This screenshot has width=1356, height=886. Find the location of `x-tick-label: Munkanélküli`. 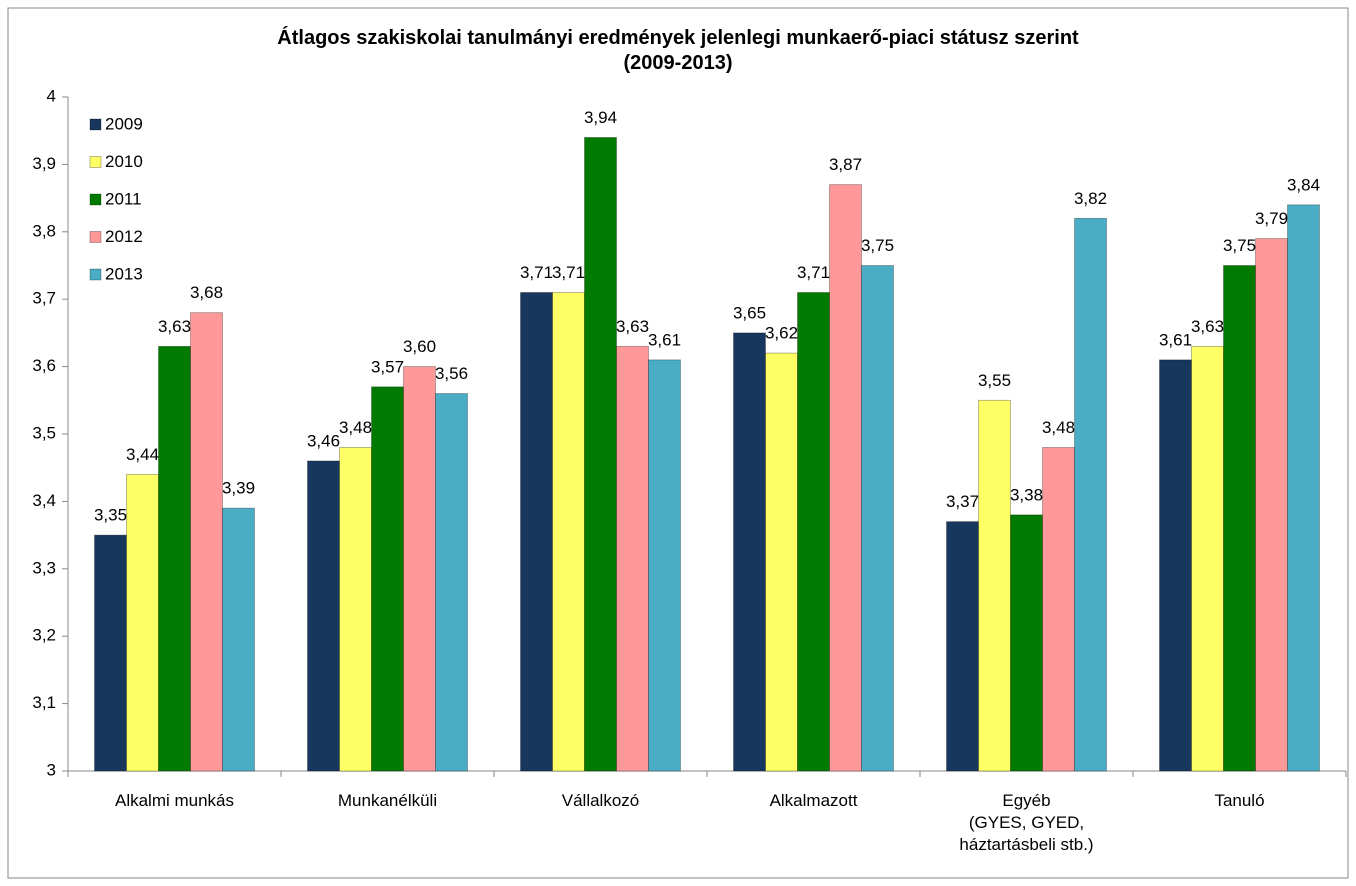

x-tick-label: Munkanélküli is located at coordinates (387, 800).